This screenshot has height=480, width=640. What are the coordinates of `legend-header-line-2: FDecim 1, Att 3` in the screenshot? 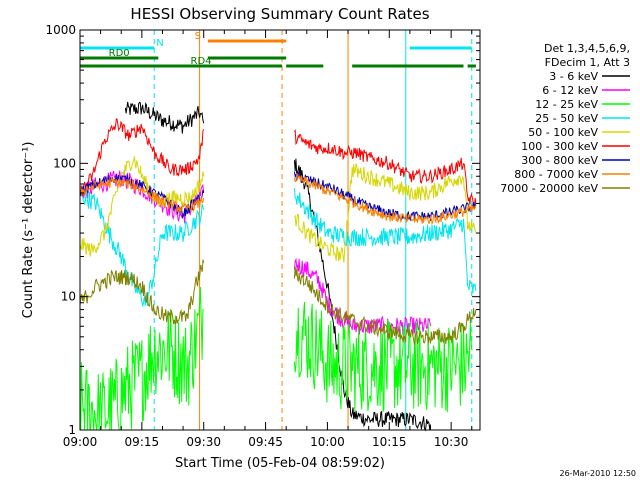 It's located at (587, 62).